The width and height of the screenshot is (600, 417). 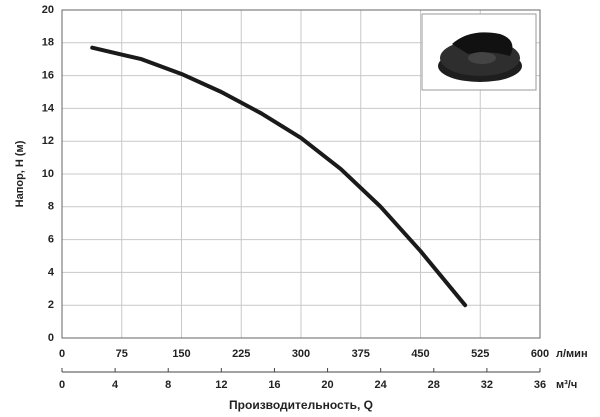 What do you see at coordinates (361, 354) in the screenshot?
I see `x-tick-label: 375` at bounding box center [361, 354].